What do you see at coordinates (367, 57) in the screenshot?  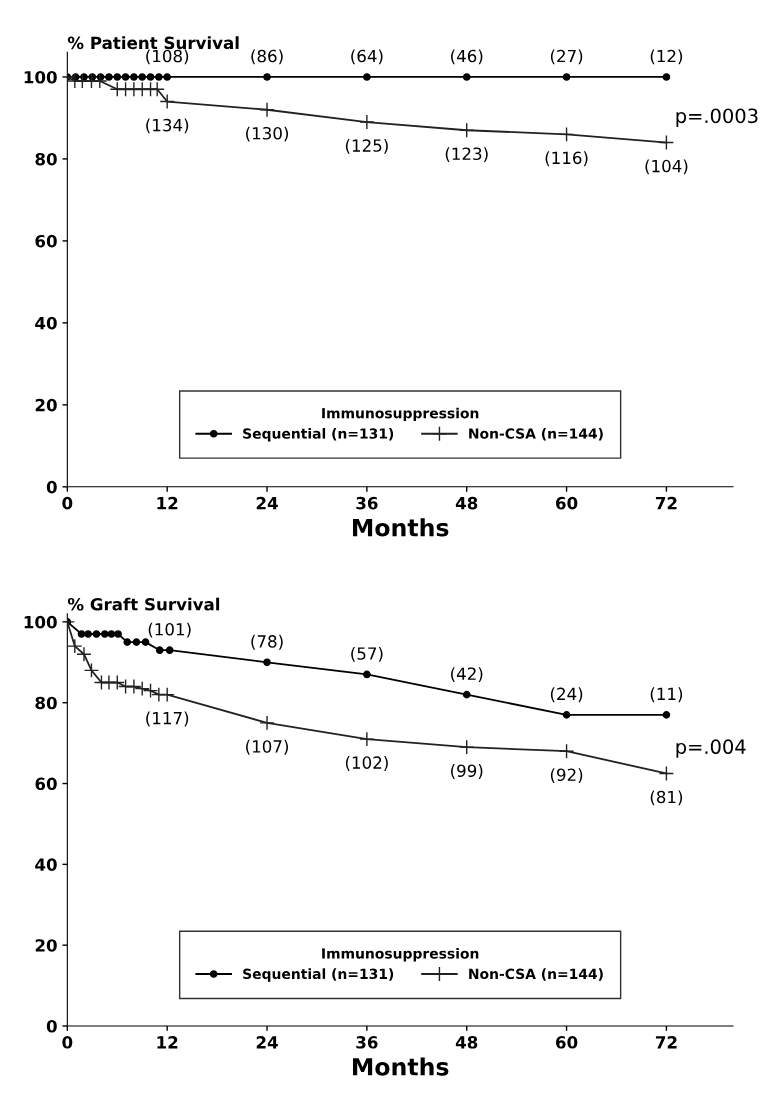 I see `annotation: (64)` at bounding box center [367, 57].